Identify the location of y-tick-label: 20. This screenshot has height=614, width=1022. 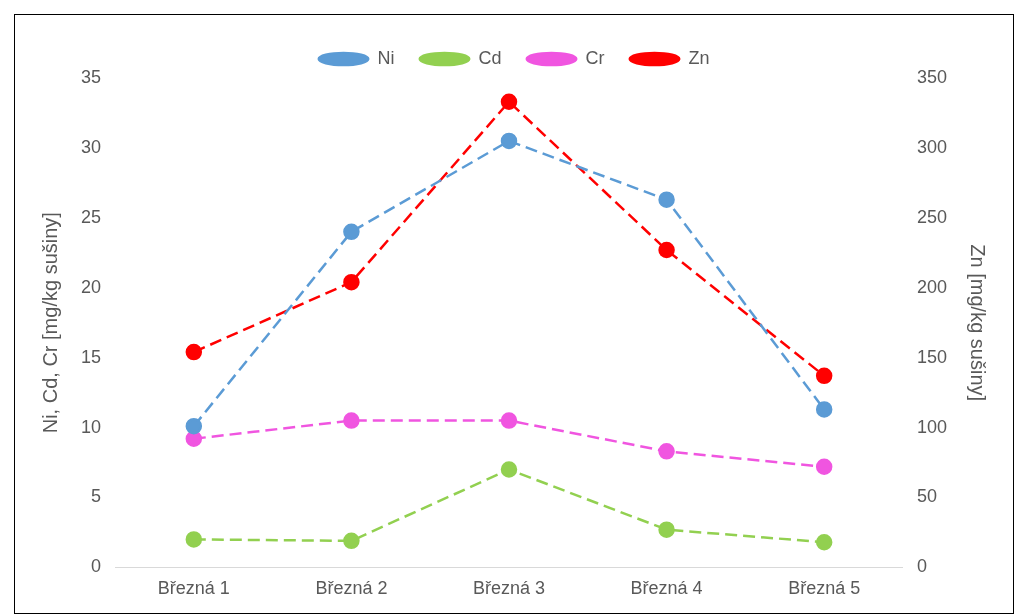
(91, 286).